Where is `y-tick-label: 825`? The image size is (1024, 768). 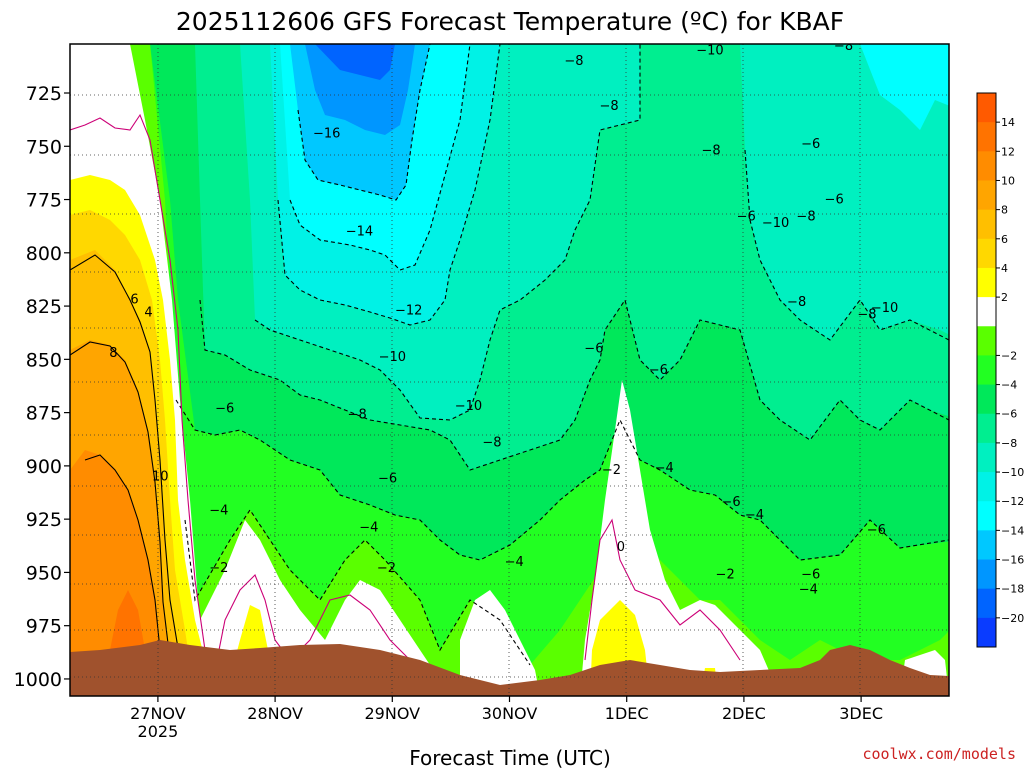 y-tick-label: 825 is located at coordinates (44, 307).